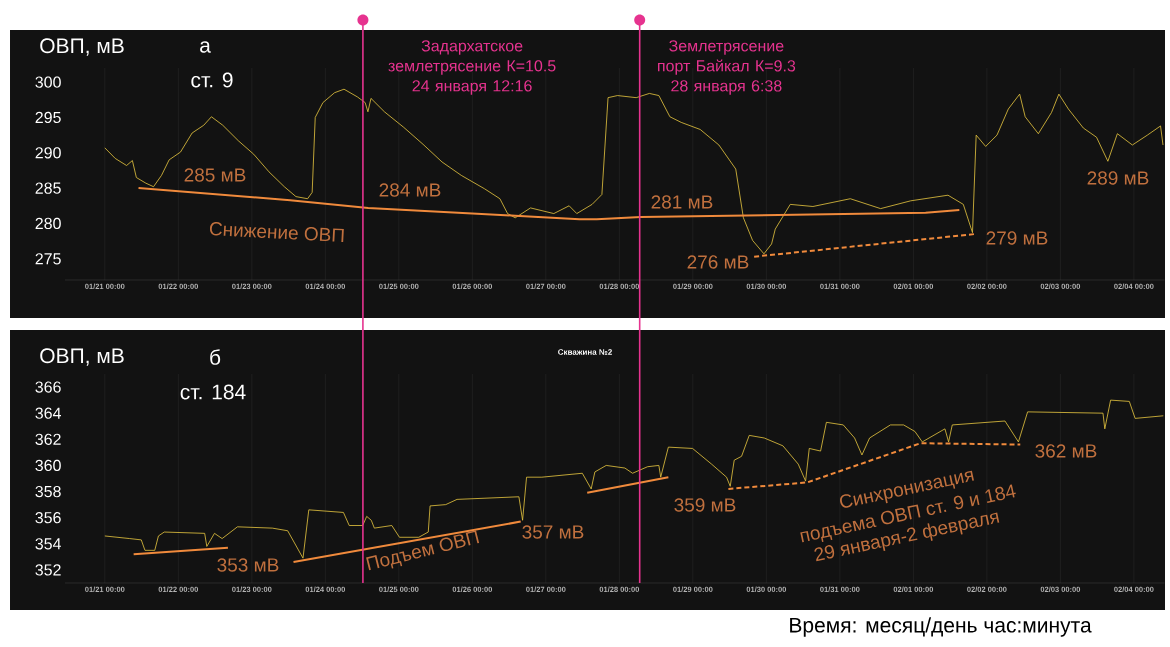 This screenshot has height=647, width=1170. I want to click on annotation: Снижение ОВП, so click(276, 232).